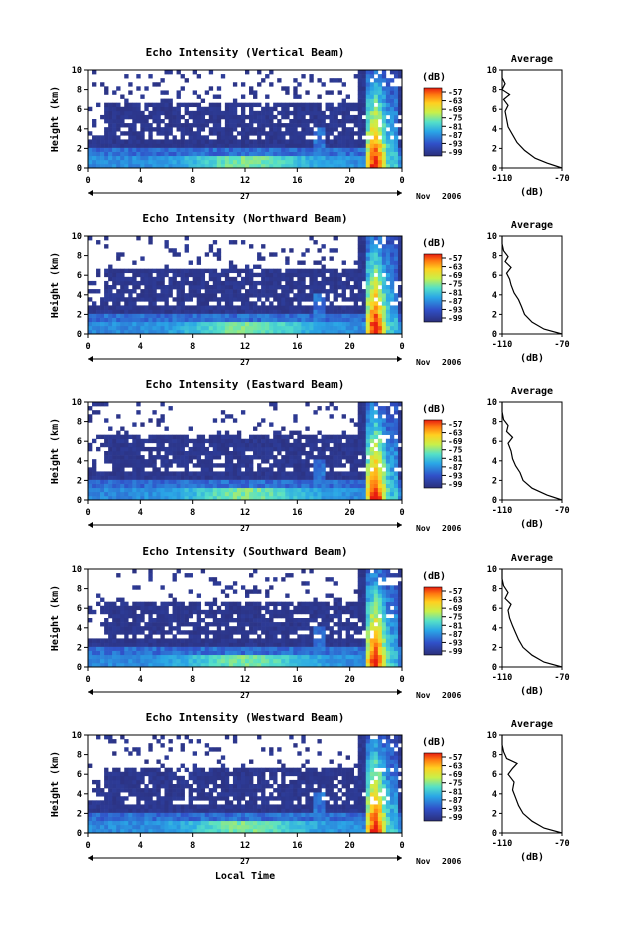 The image size is (618, 929). Describe the element at coordinates (455, 475) in the screenshot. I see `colorbar-tick-label: -93` at that location.